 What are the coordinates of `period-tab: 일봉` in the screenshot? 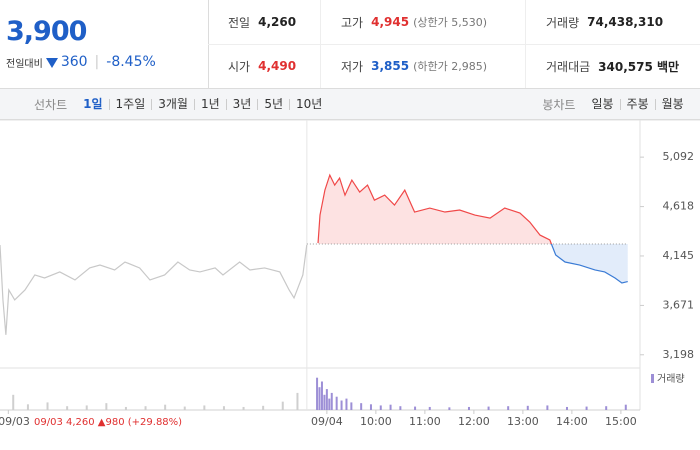 It's located at (602, 103).